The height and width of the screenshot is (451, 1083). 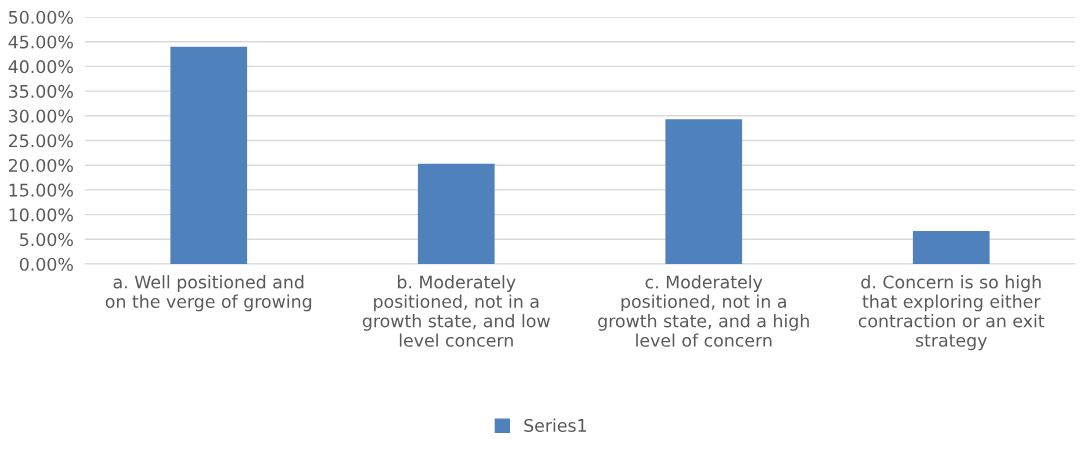 I want to click on y-tick-label: 0.00%, so click(x=46, y=264).